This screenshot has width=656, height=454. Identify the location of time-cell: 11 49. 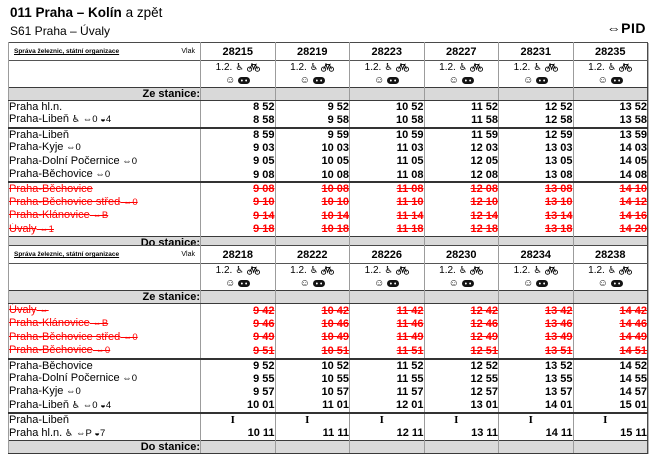
(386, 337).